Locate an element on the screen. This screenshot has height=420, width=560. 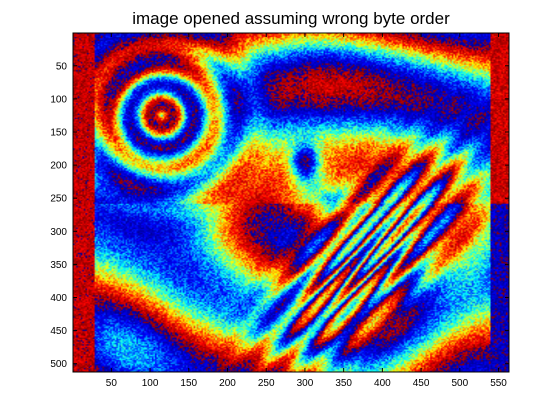
y-tick-label: 400 is located at coordinates (58, 298).